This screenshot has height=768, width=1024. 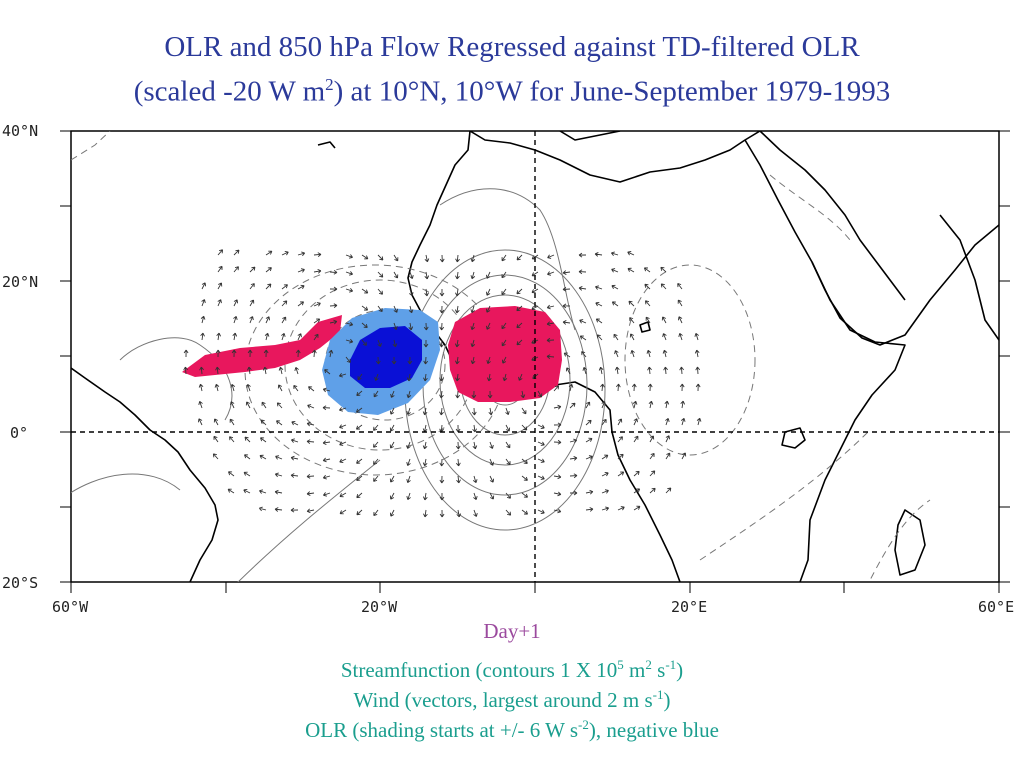 What do you see at coordinates (512, 631) in the screenshot?
I see `day-label: Day+1` at bounding box center [512, 631].